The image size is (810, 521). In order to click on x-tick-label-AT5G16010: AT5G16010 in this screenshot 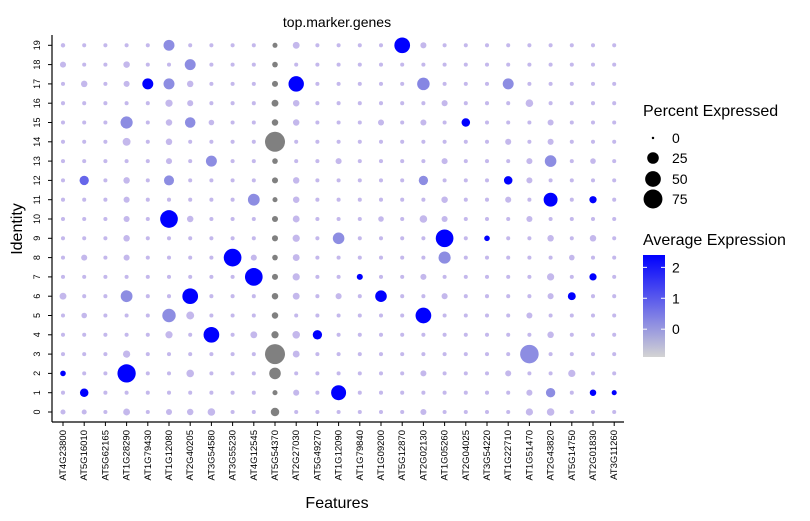, I will do `click(84, 455)`.